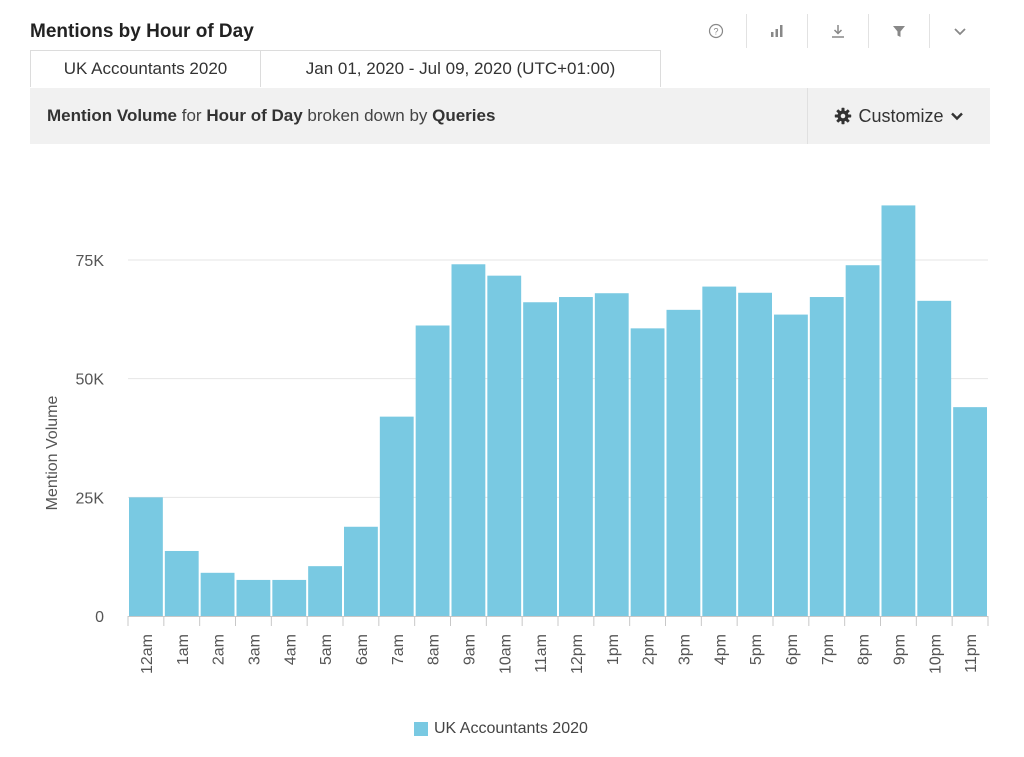 Image resolution: width=1024 pixels, height=757 pixels. What do you see at coordinates (434, 649) in the screenshot?
I see `x-tick-label: 8am` at bounding box center [434, 649].